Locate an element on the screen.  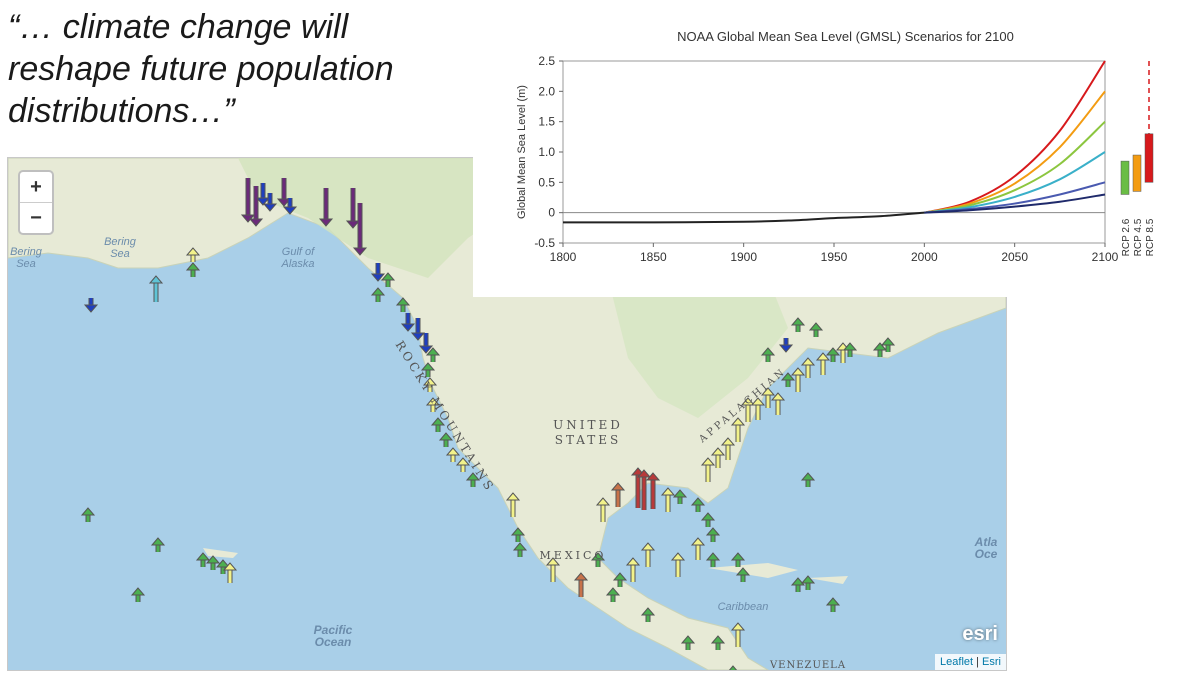
zoom-out-button: − is located at coordinates (36, 217).